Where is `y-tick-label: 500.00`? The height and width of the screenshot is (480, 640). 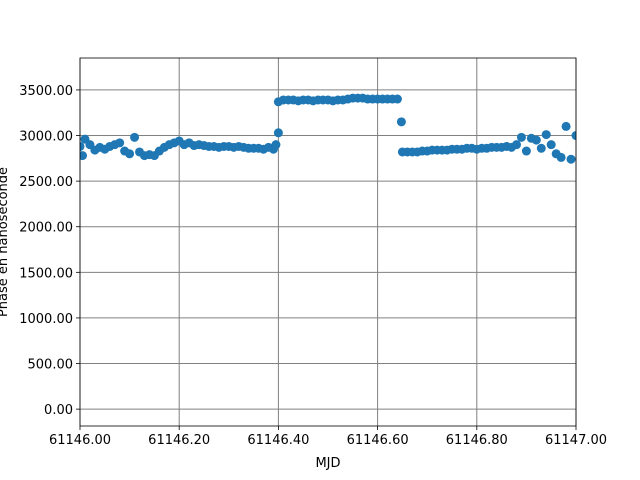 y-tick-label: 500.00 is located at coordinates (51, 365).